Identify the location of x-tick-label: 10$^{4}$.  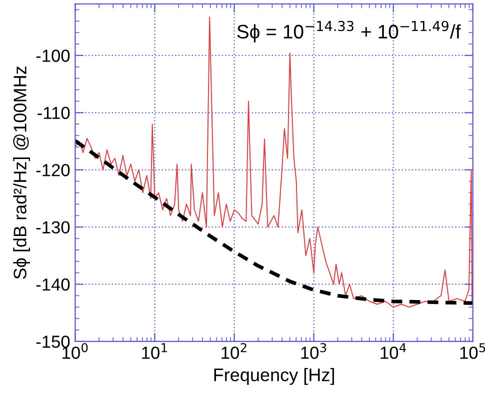
(393, 351).